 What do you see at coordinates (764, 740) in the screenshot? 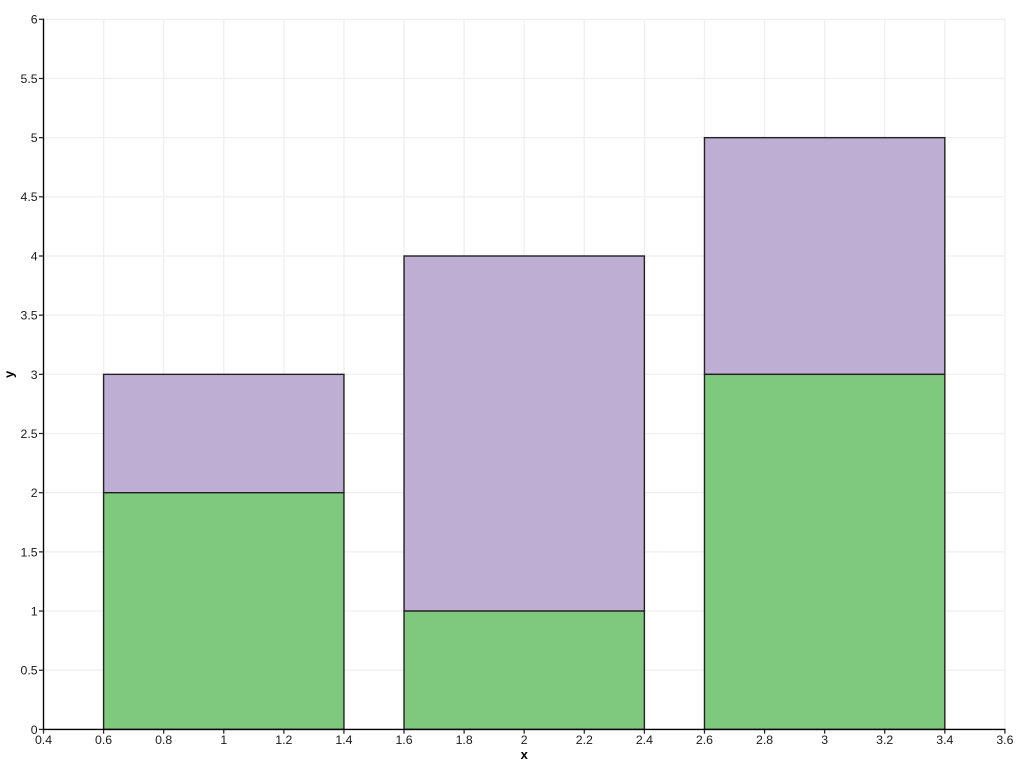
I see `svg-text: 2.8` at bounding box center [764, 740].